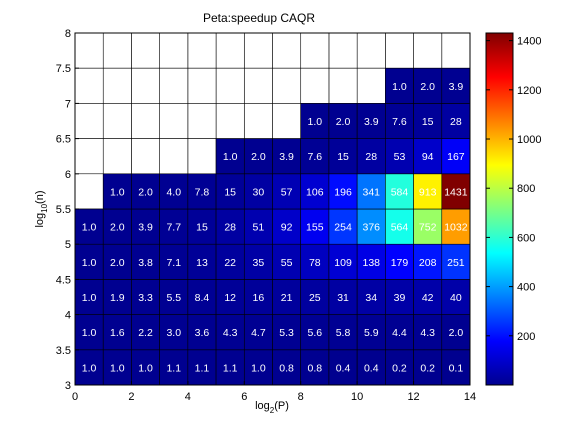  What do you see at coordinates (456, 298) in the screenshot?
I see `cell-value-label: 40` at bounding box center [456, 298].